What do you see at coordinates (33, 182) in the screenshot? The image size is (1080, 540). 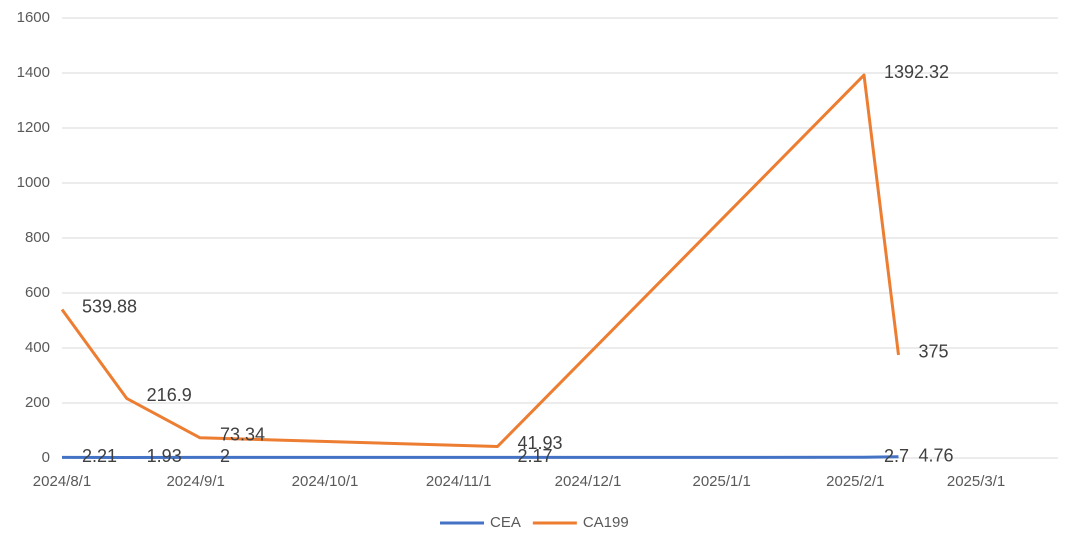 I see `y-tick-label: 1000` at bounding box center [33, 182].